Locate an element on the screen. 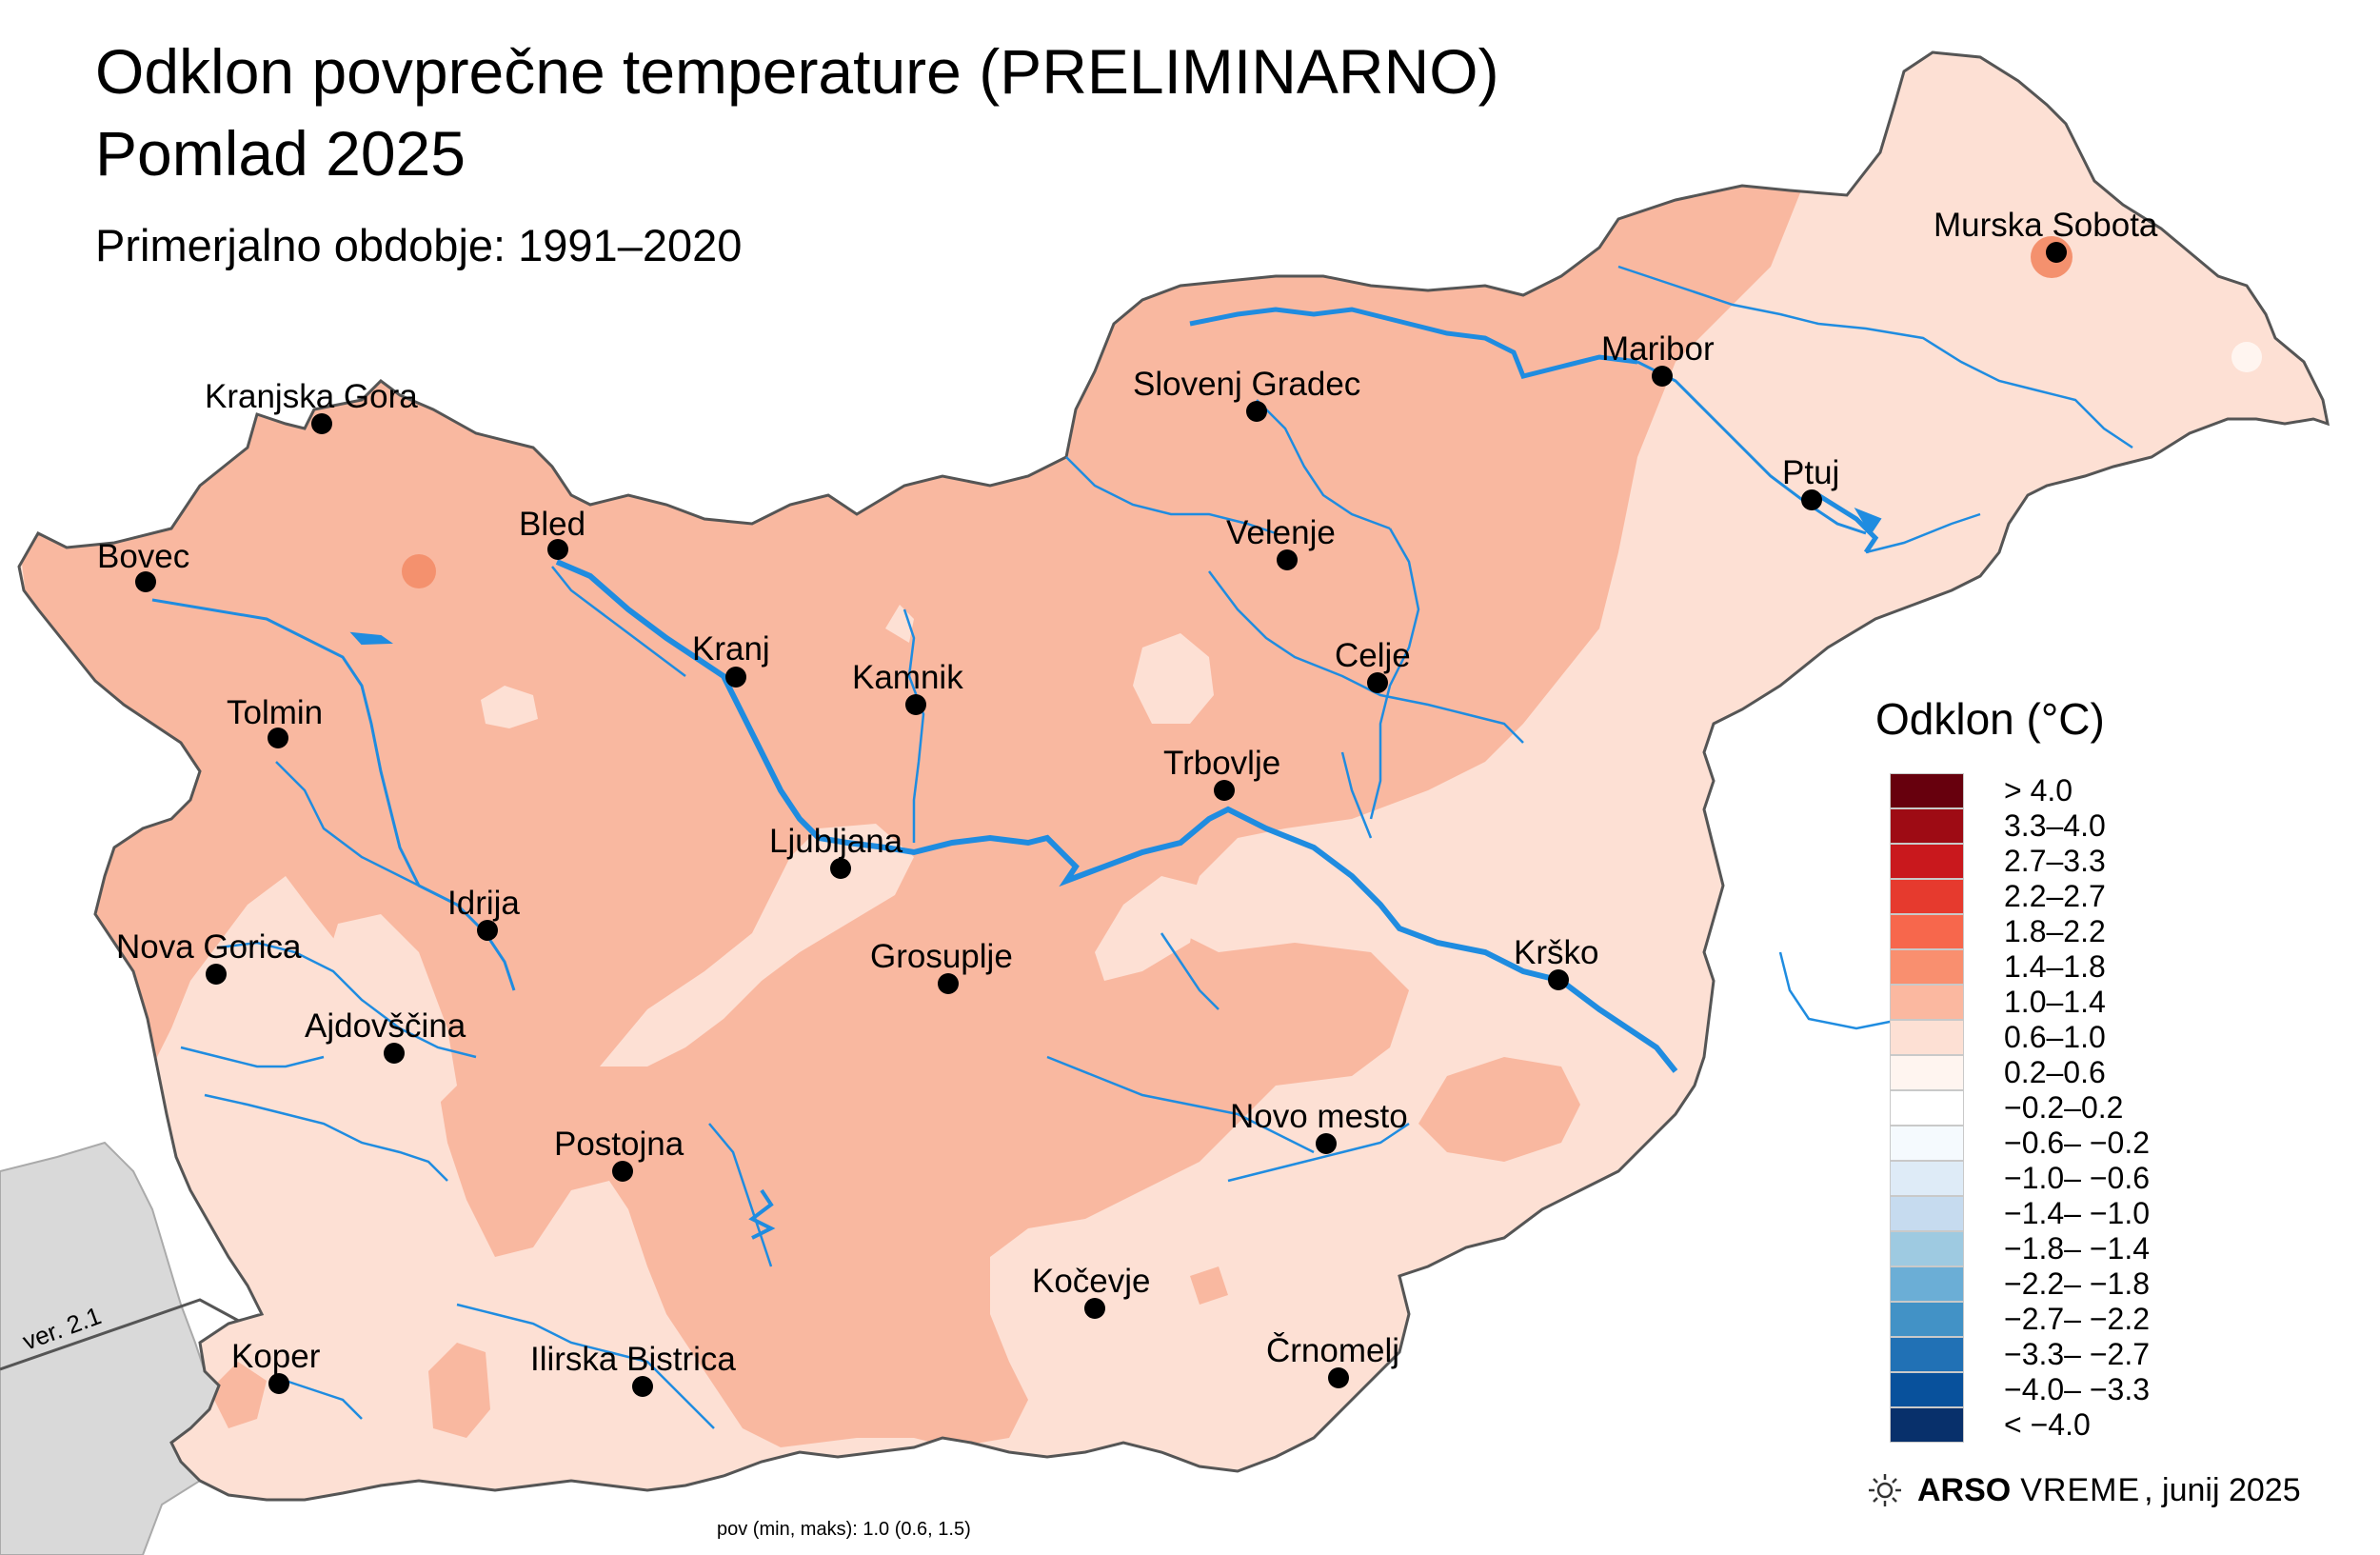 Image resolution: width=2380 pixels, height=1555 pixels. legend-item: 1.0–1.4 is located at coordinates (2080, 1002).